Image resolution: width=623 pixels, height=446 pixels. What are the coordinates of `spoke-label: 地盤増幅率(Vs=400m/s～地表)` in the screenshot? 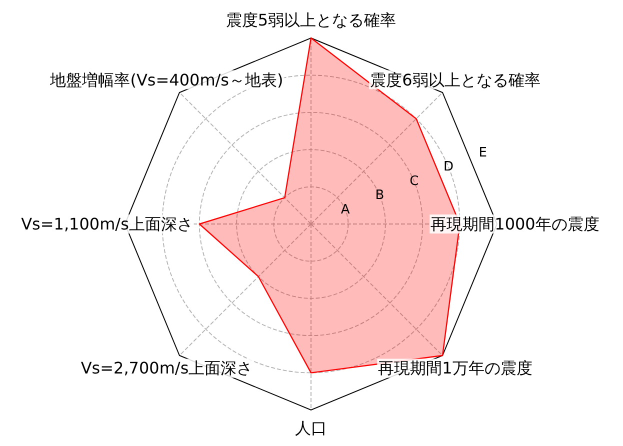 It's located at (166, 80).